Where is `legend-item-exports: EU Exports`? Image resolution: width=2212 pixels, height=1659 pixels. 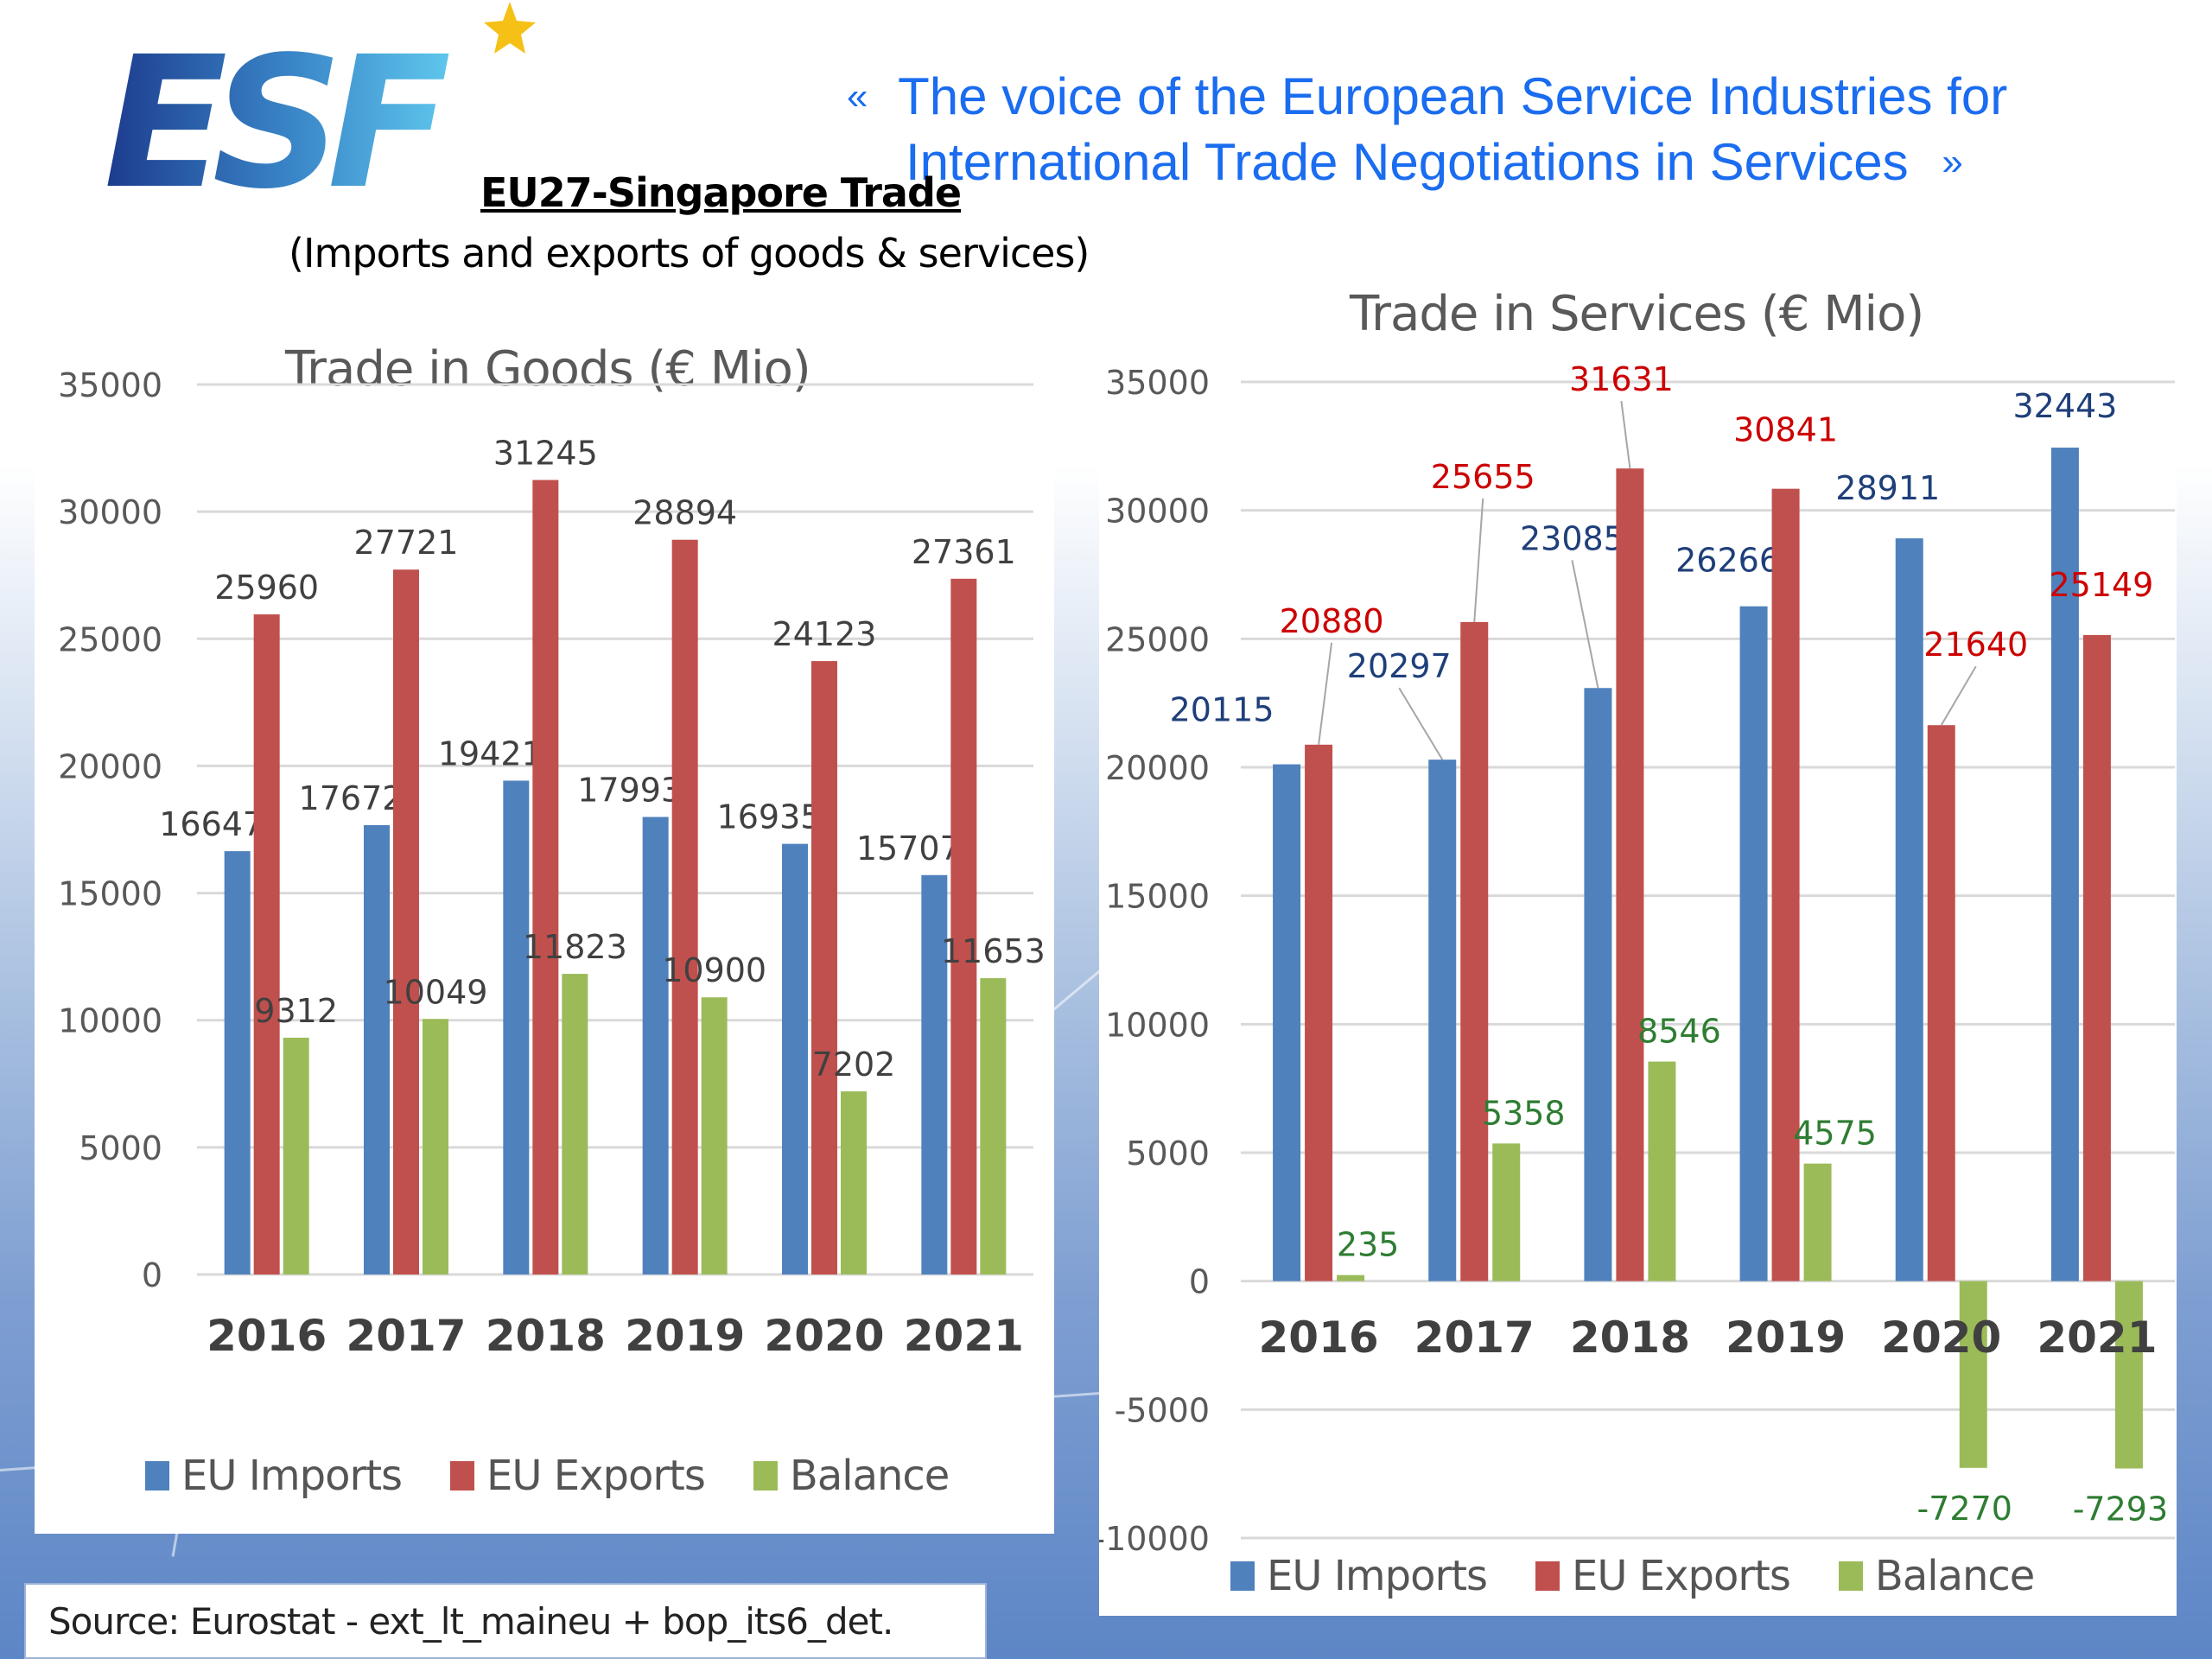 legend-item-exports: EU Exports is located at coordinates (1663, 1576).